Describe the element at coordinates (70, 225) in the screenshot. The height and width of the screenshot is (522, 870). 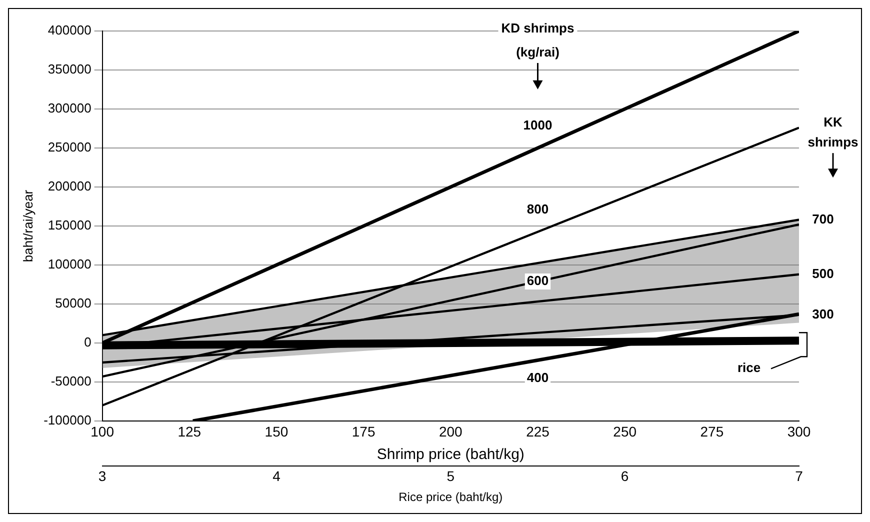
I see `y-tick-label: 150000` at that location.